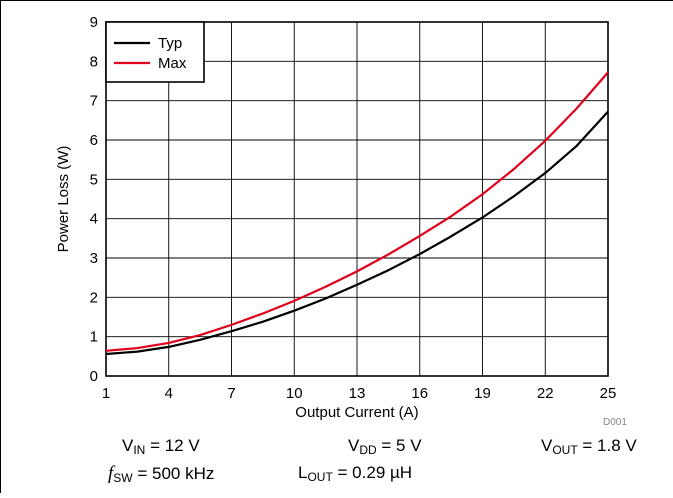  What do you see at coordinates (94, 22) in the screenshot?
I see `y-tick-label: 9` at bounding box center [94, 22].